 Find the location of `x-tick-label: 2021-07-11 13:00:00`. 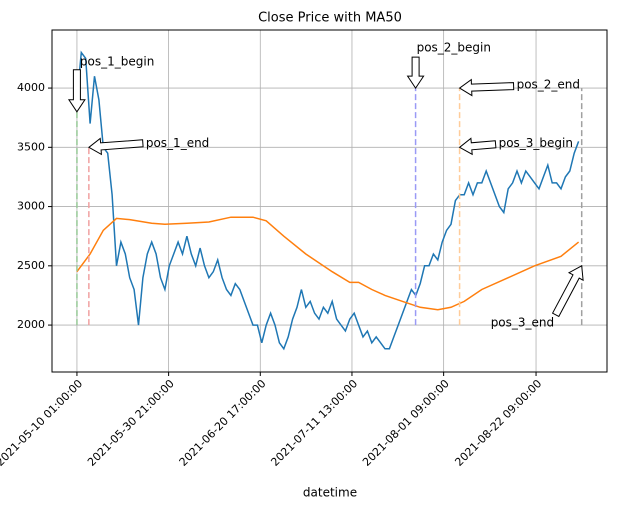

x-tick-label: 2021-07-11 13:00:00 is located at coordinates (314, 423).